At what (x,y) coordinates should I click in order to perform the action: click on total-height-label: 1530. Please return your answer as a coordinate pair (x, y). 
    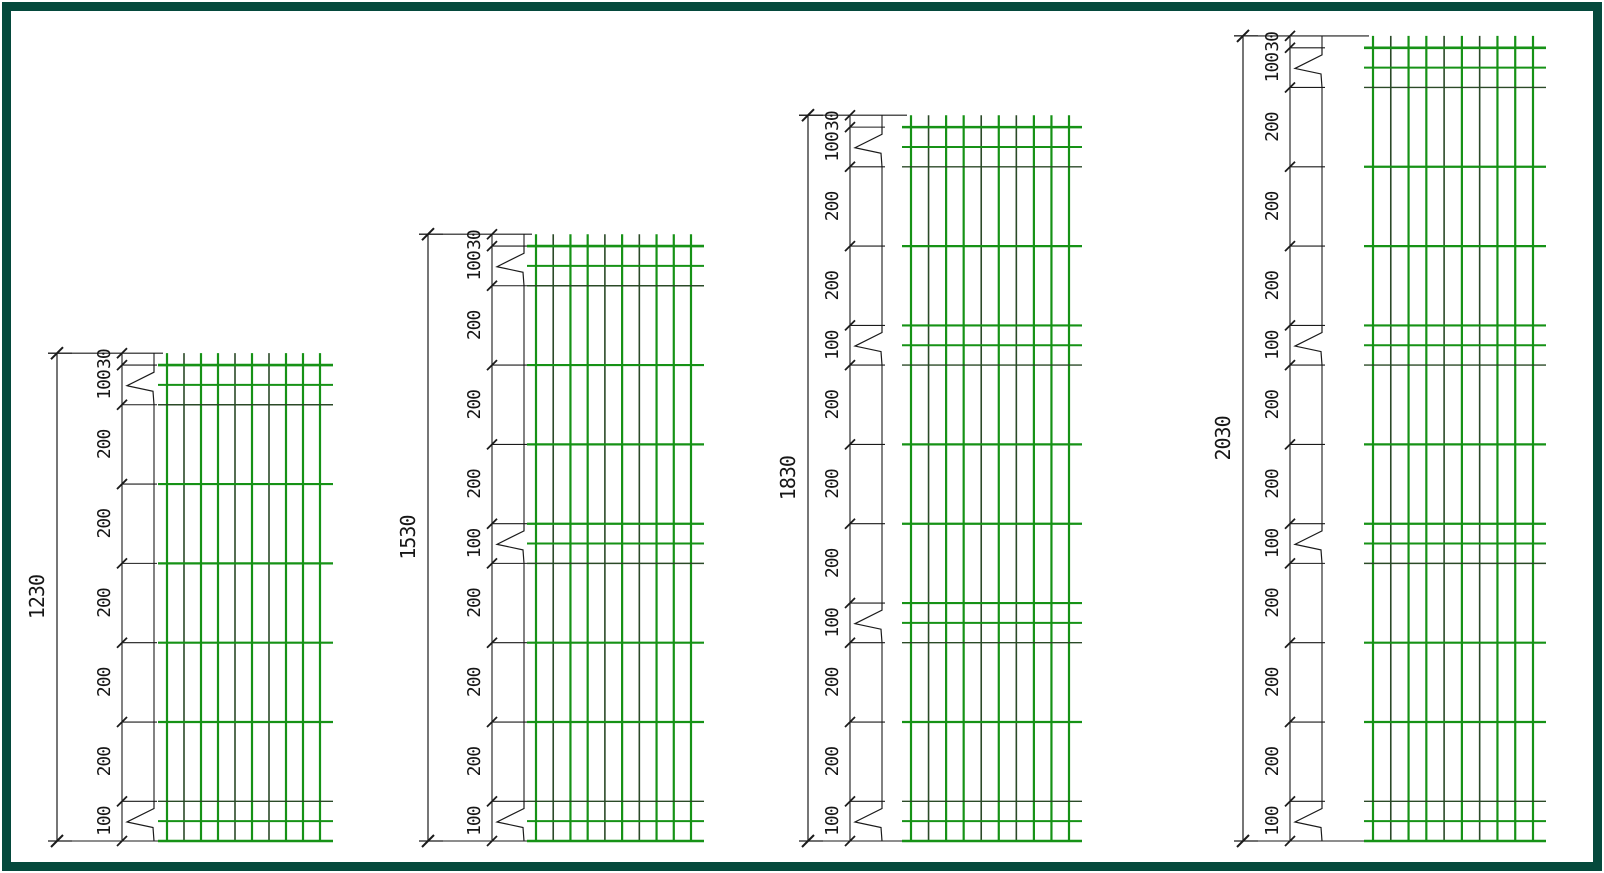
    Looking at the image, I should click on (408, 538).